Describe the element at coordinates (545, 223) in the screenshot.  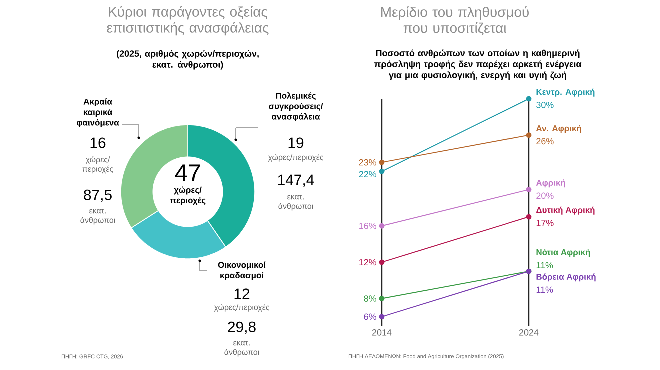
I see `data-label: 17%` at that location.